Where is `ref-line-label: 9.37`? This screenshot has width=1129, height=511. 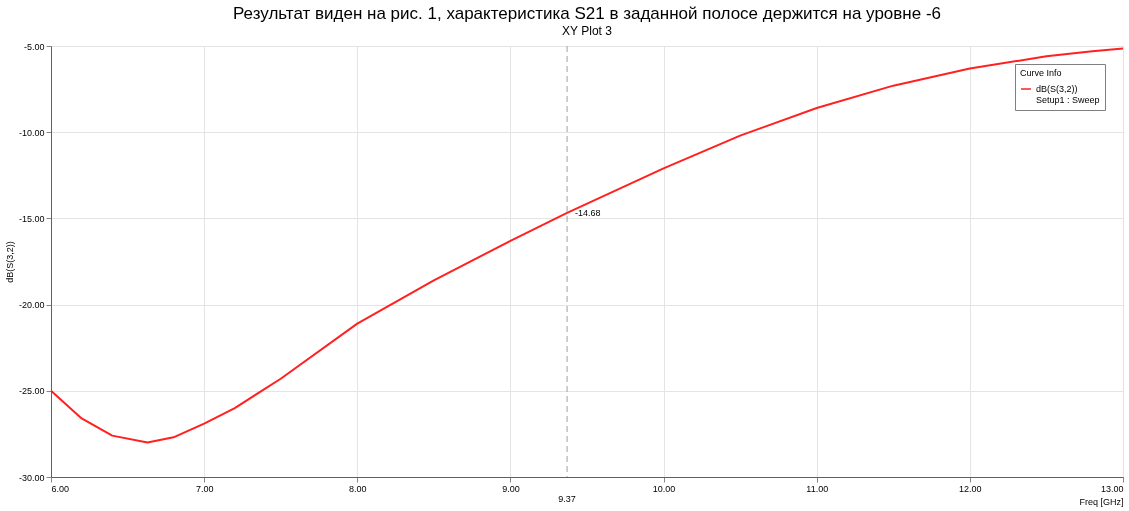
ref-line-label: 9.37 is located at coordinates (567, 499).